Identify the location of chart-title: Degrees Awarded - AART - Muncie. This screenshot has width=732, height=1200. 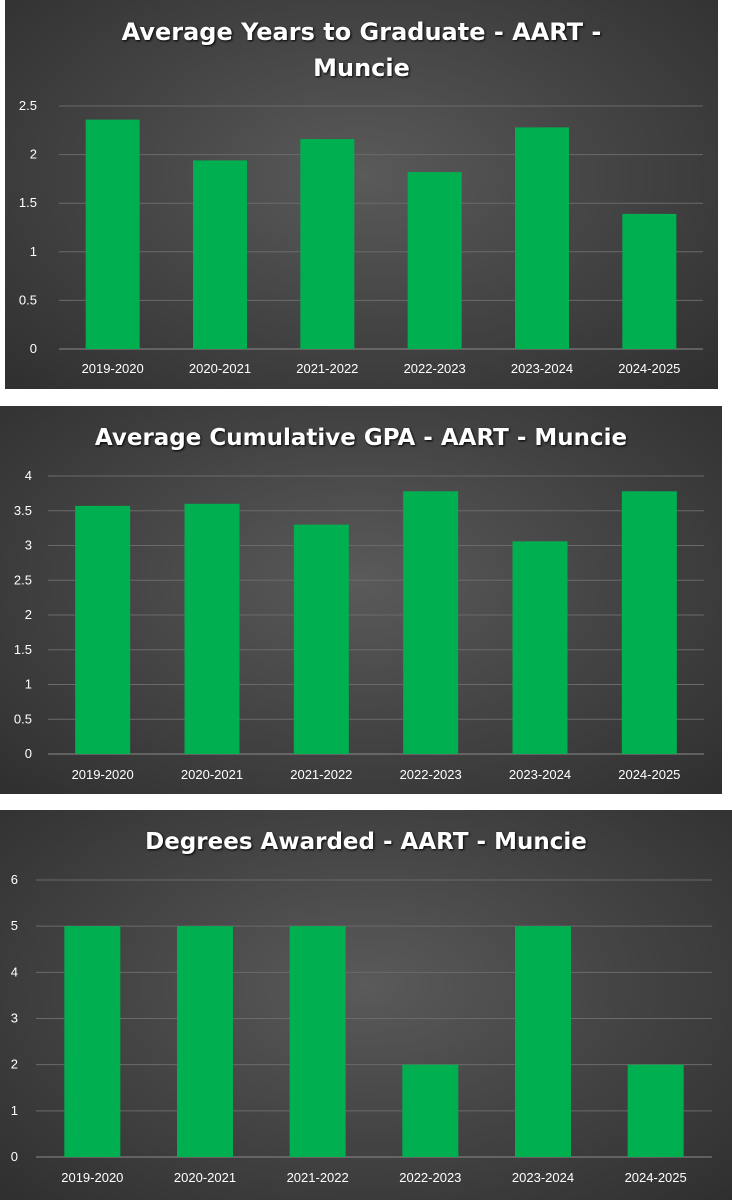
(366, 842).